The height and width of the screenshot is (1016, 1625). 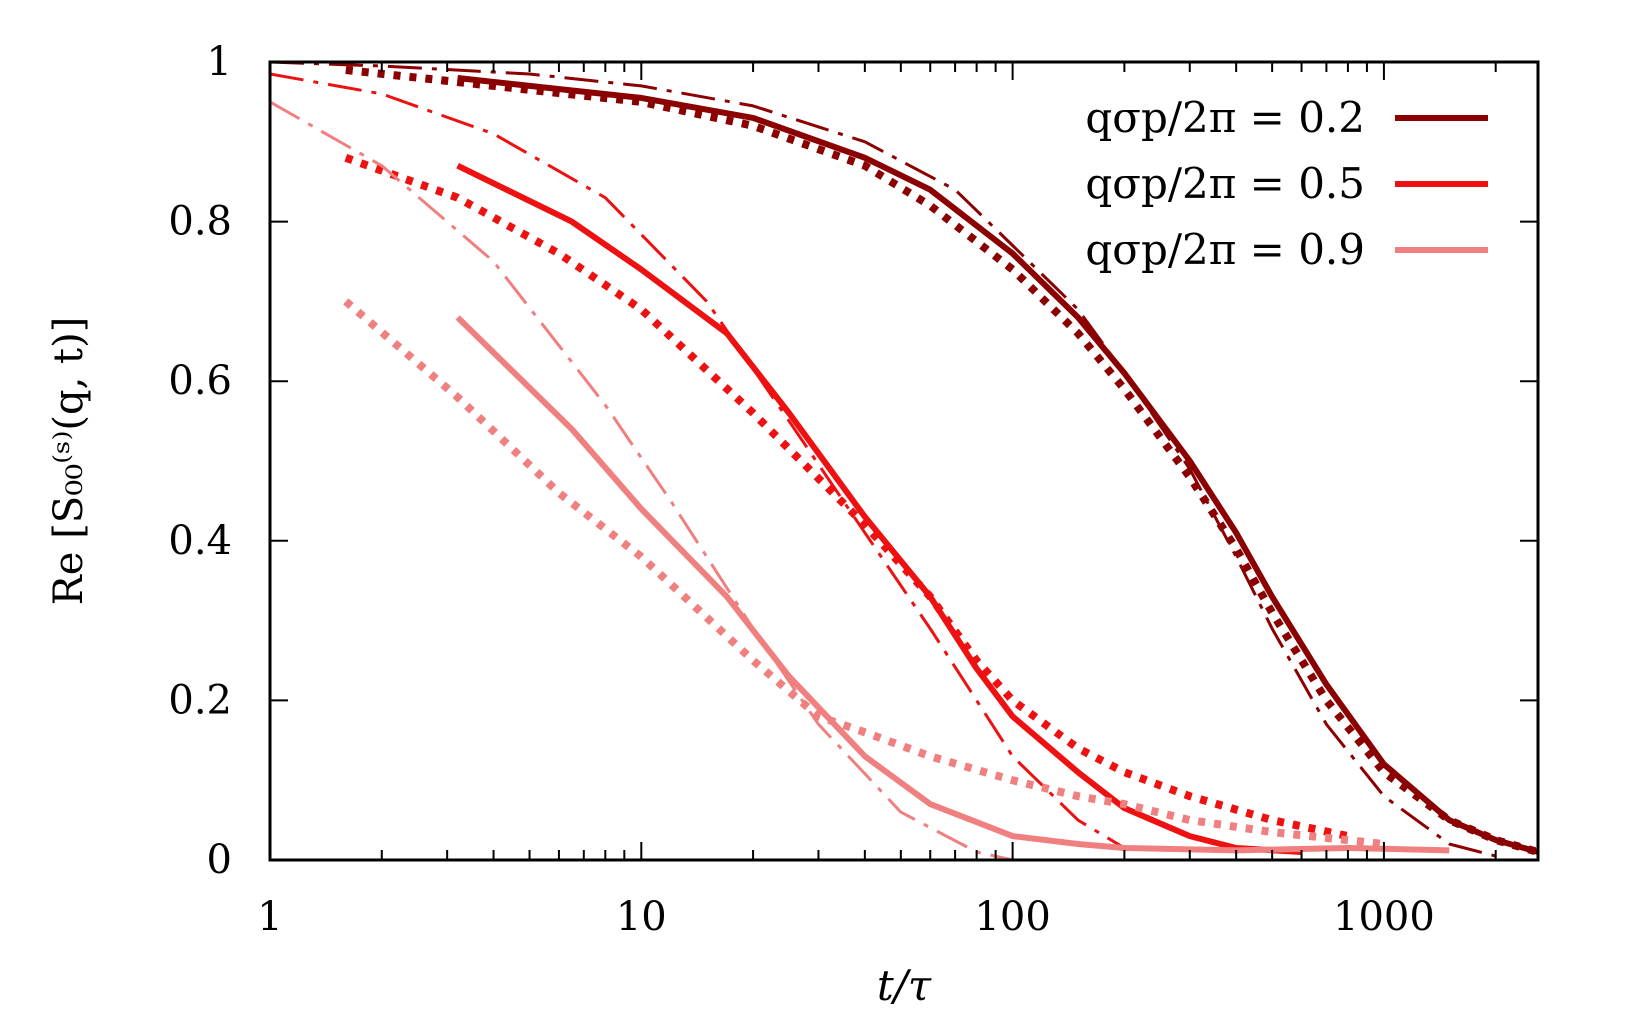 I want to click on y-tick-label: 1, so click(x=219, y=62).